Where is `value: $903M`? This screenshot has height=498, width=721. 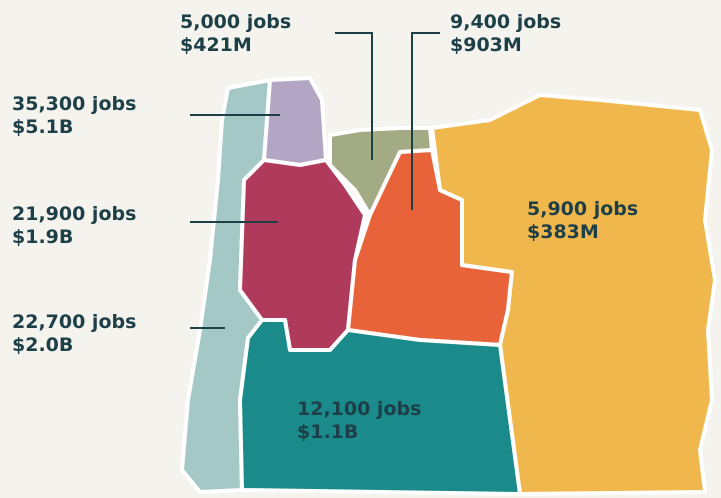 value: $903M is located at coordinates (486, 45).